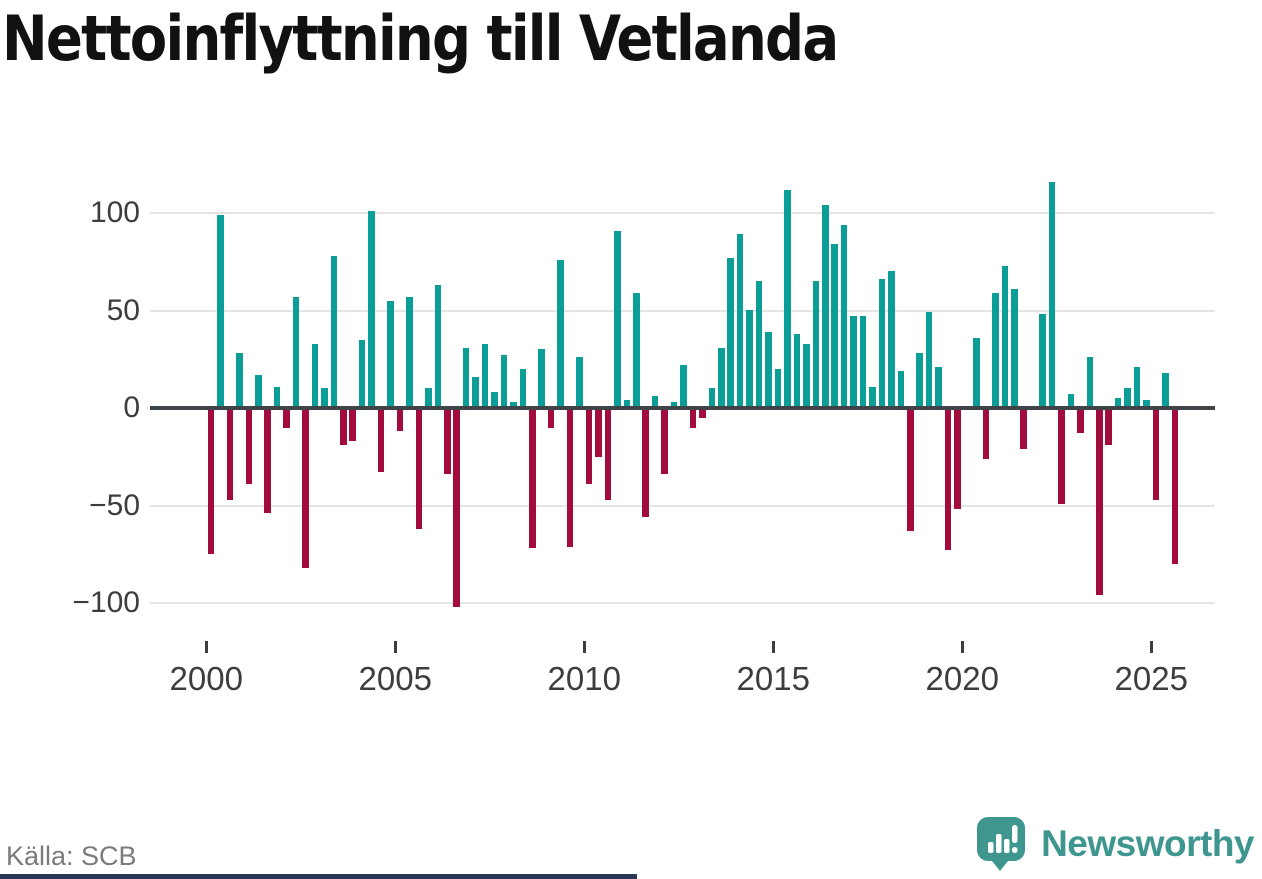 The image size is (1262, 879). What do you see at coordinates (962, 678) in the screenshot?
I see `x-axis-year-label: 2020` at bounding box center [962, 678].